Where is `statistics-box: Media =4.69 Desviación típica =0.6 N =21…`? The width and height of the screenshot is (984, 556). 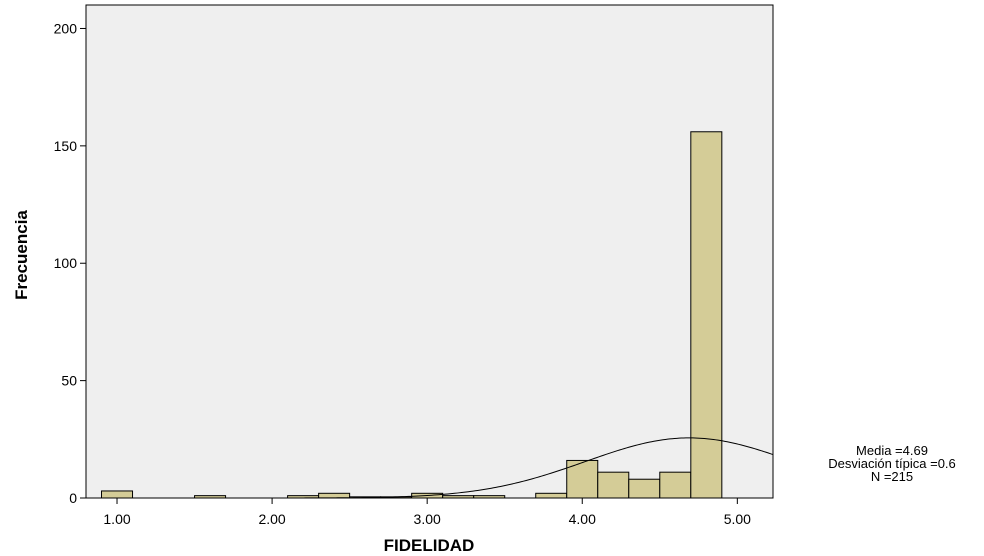
statistics-box: Media =4.69 Desviación típica =0.6 N =21… is located at coordinates (892, 463).